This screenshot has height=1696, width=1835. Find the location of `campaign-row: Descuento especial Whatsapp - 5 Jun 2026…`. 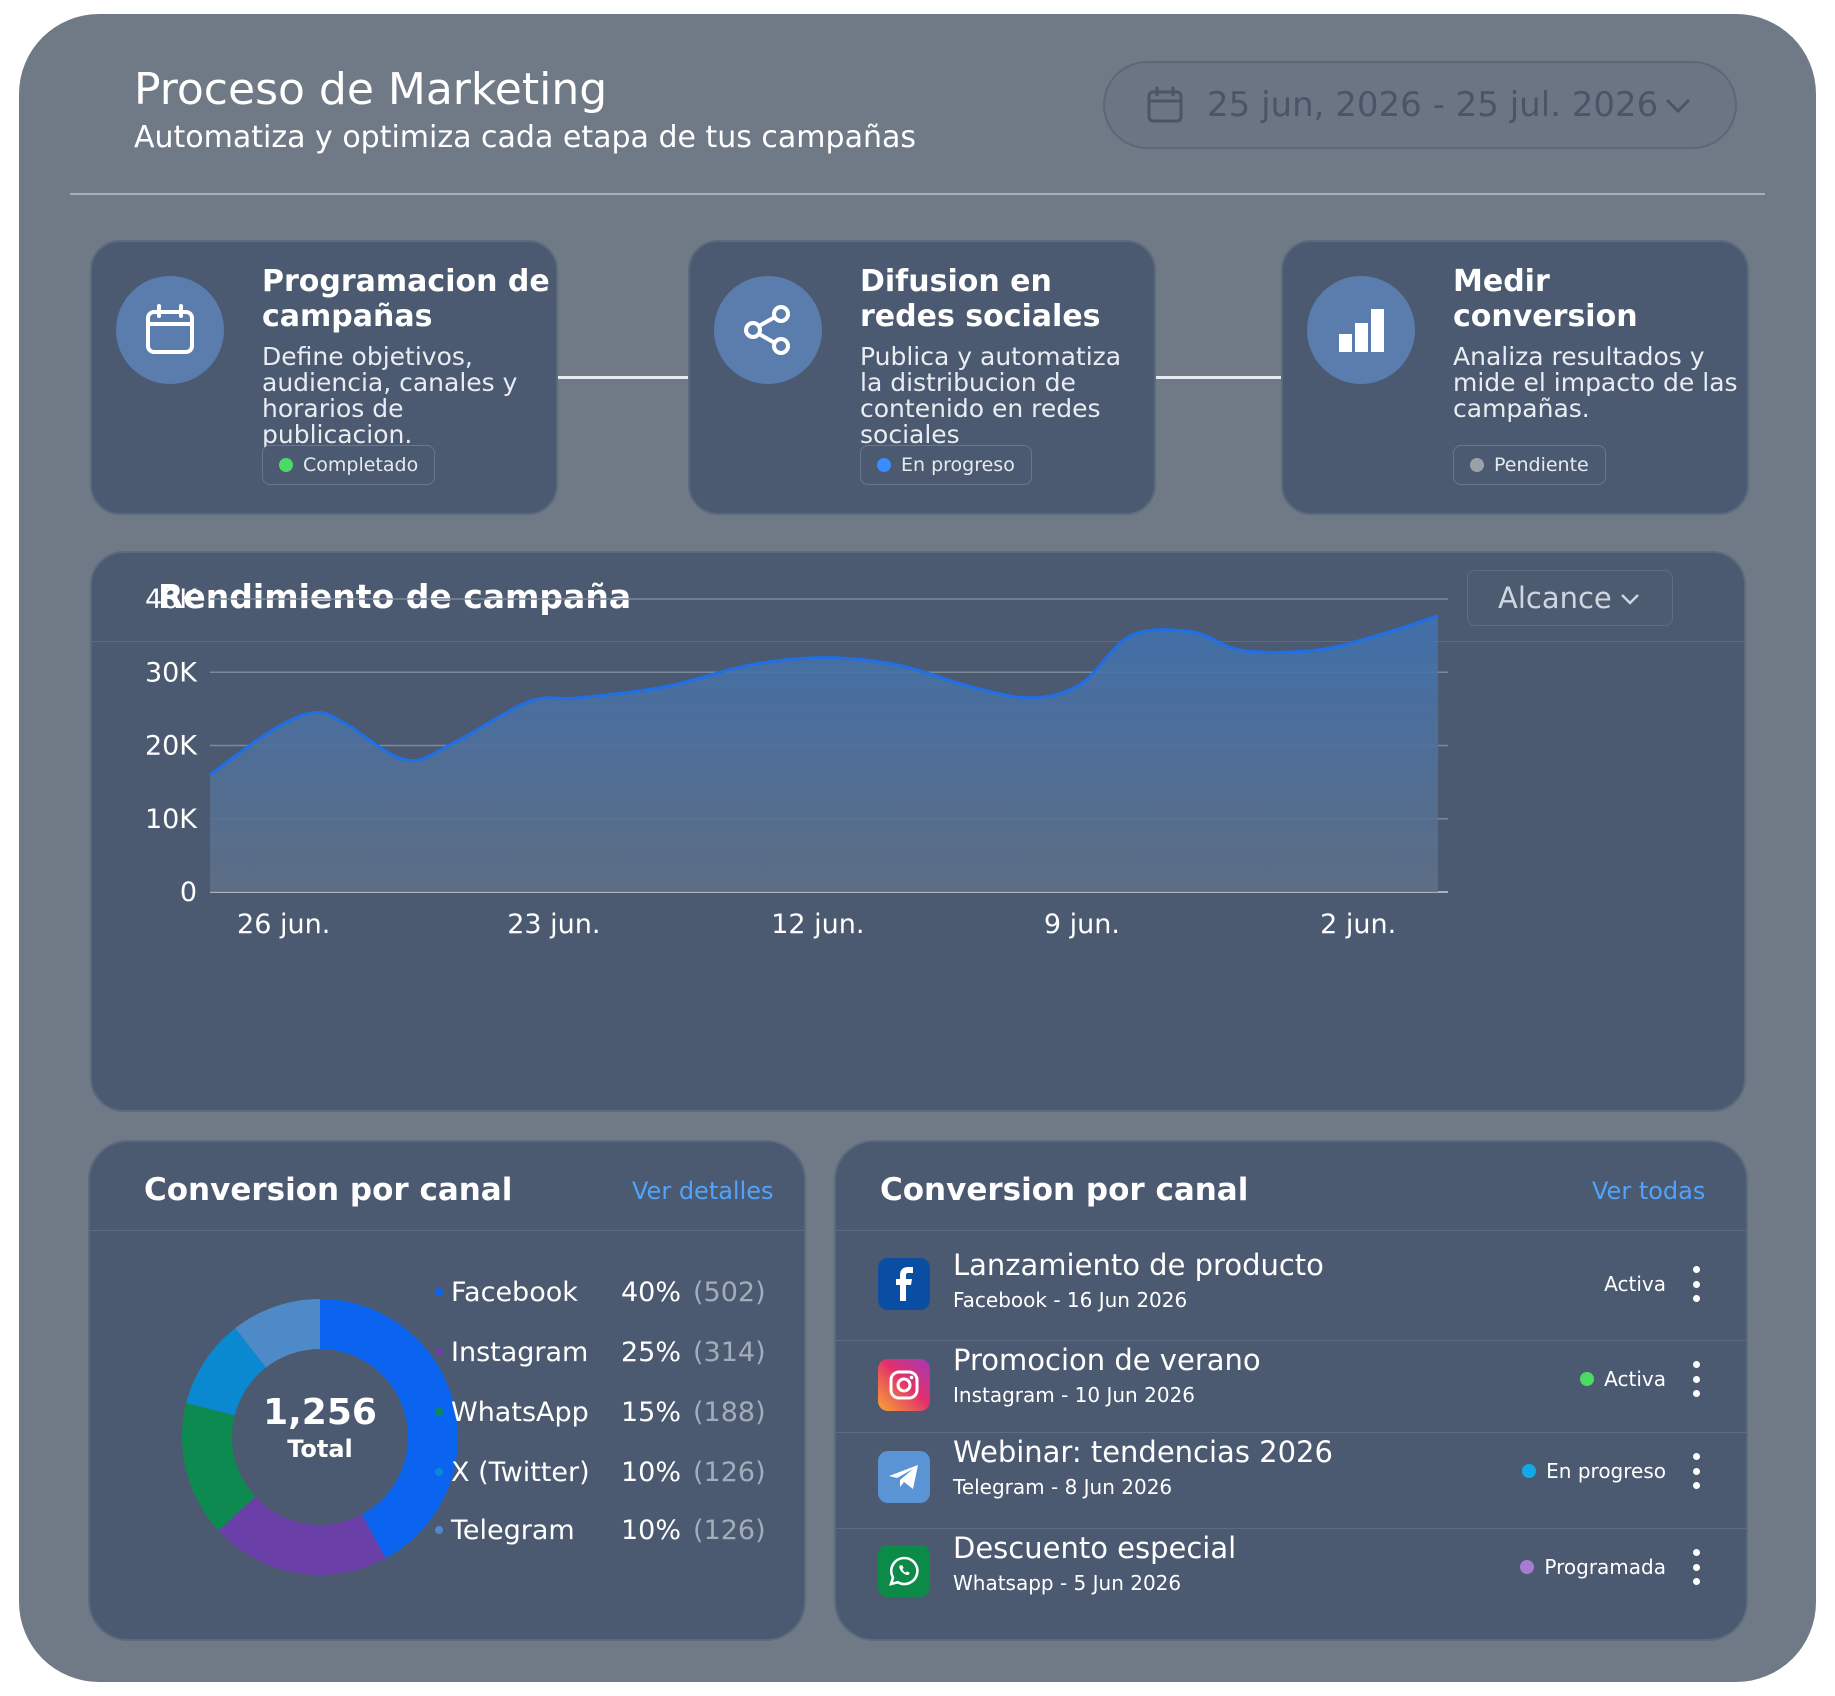

campaign-row: Descuento especial Whatsapp - 5 Jun 2026… is located at coordinates (1291, 1574).